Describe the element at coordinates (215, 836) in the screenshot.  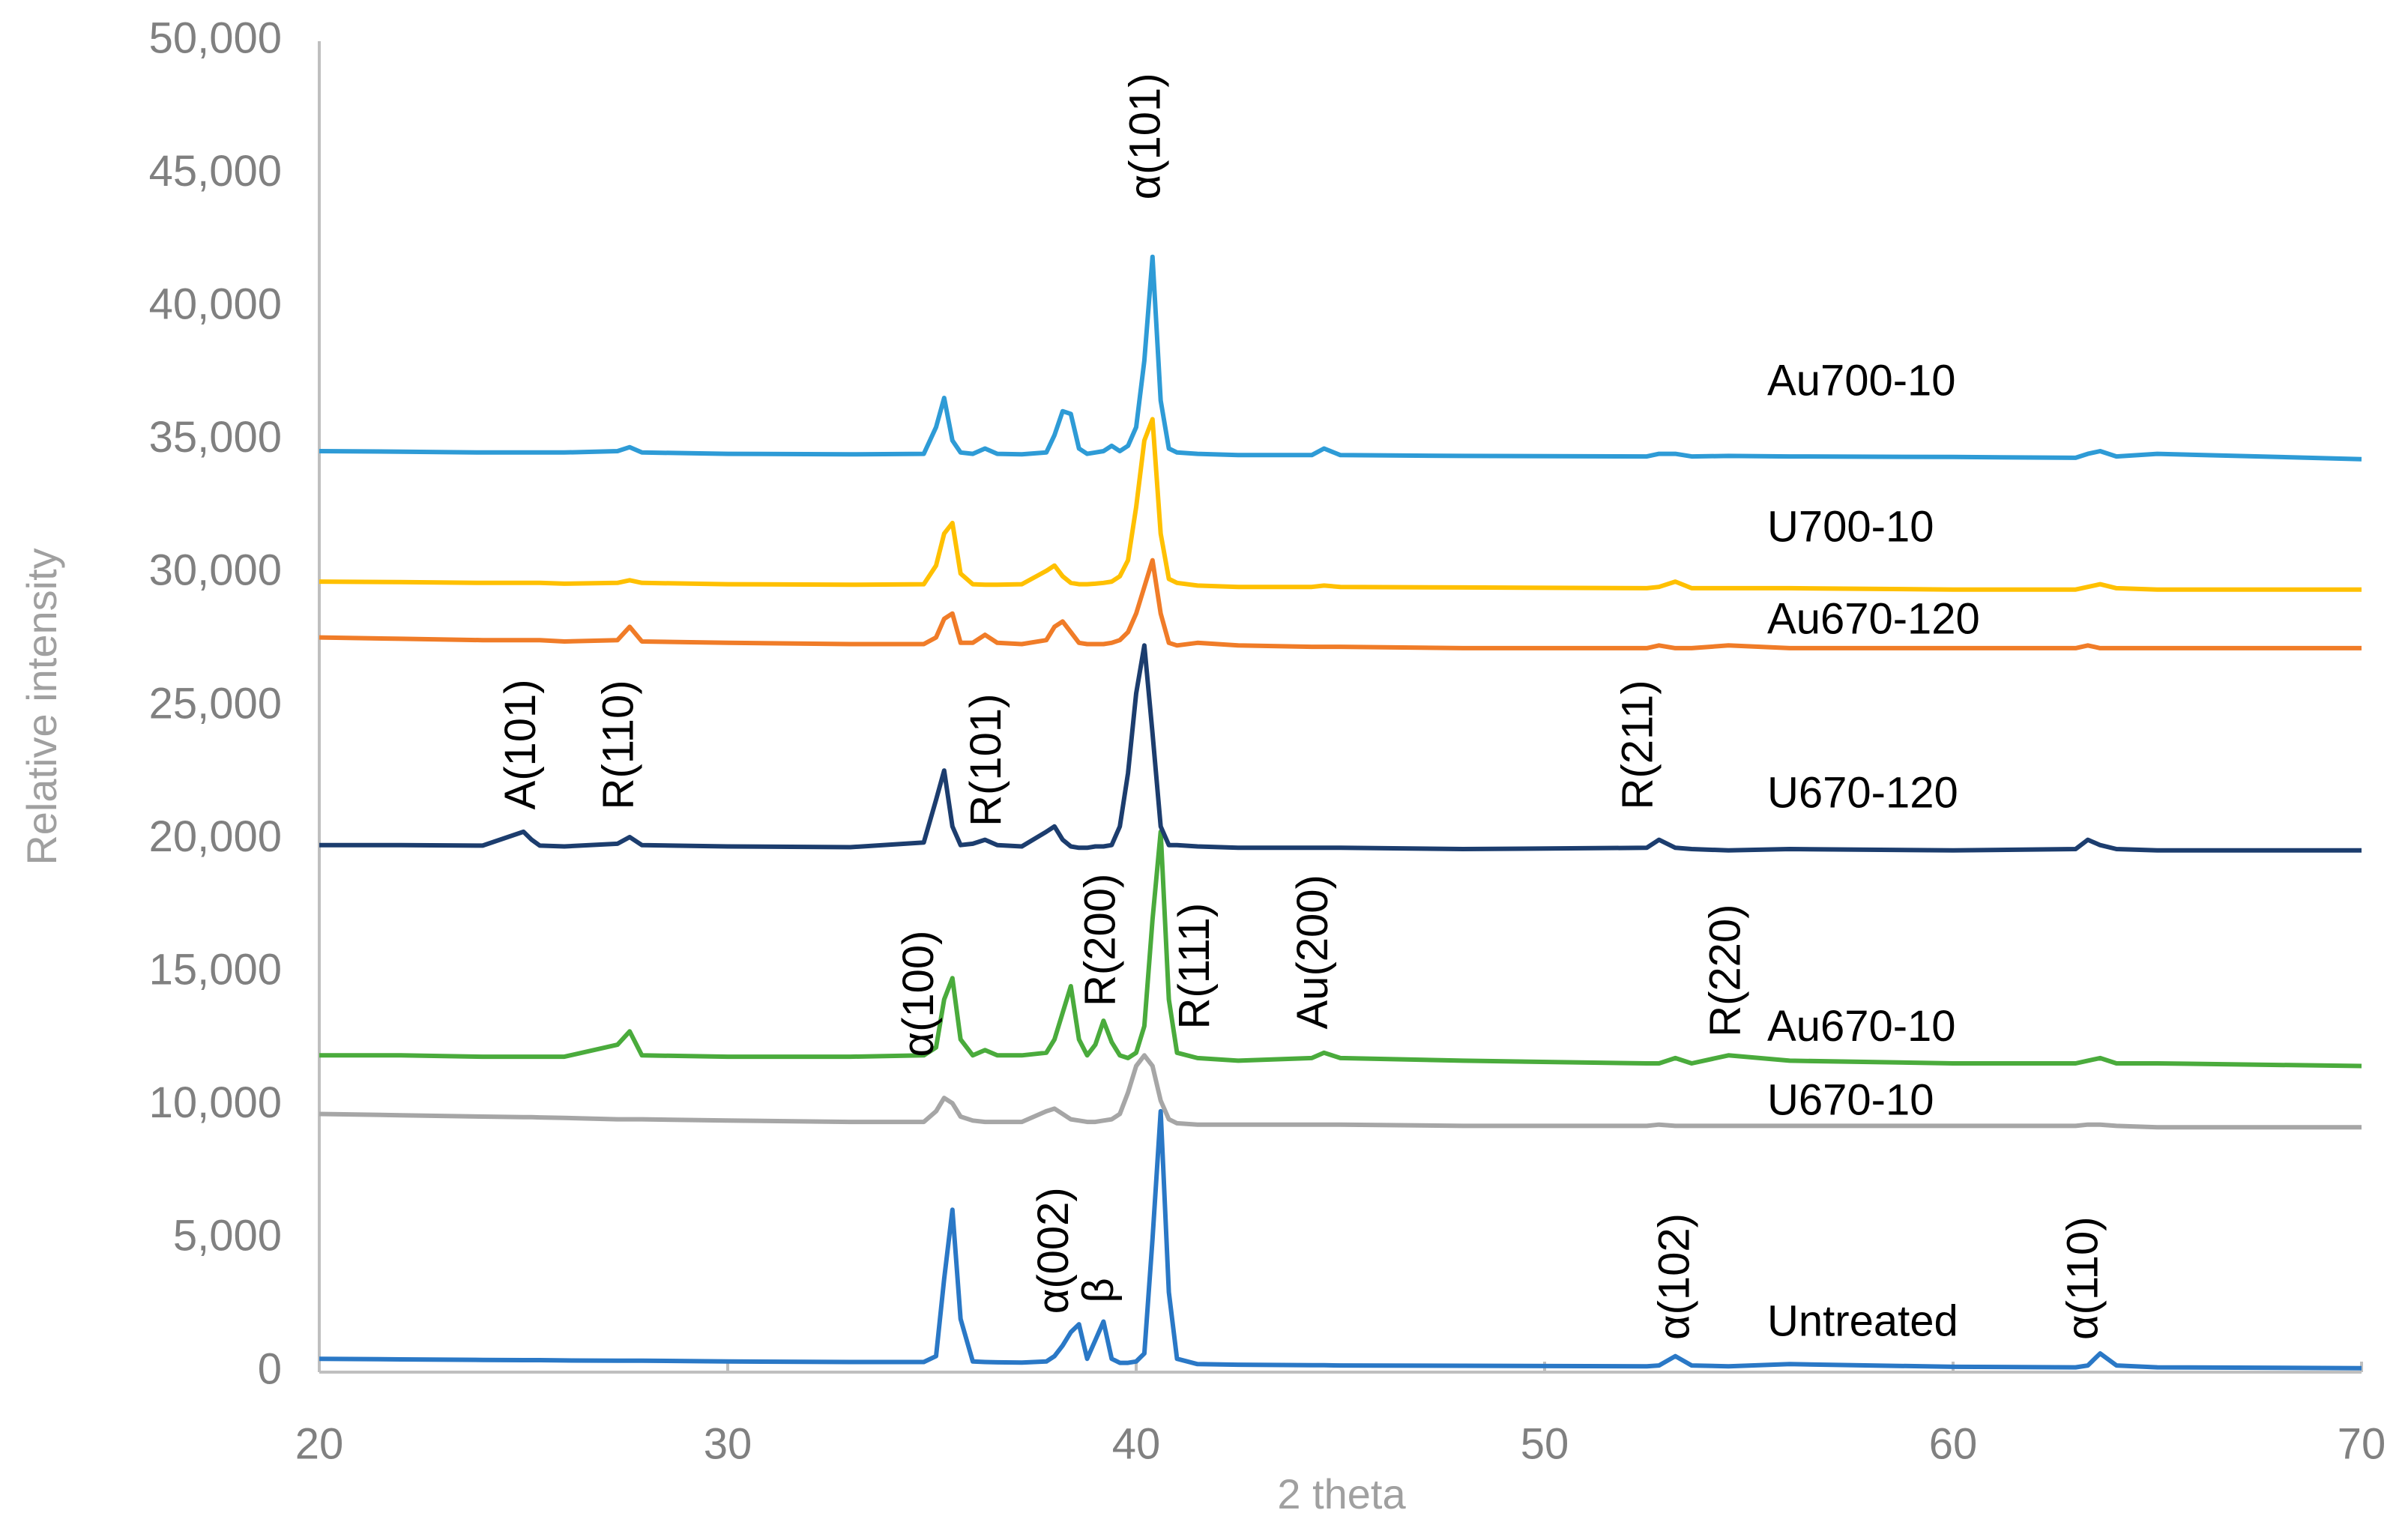
I see `y-tick-label: 20,000` at that location.